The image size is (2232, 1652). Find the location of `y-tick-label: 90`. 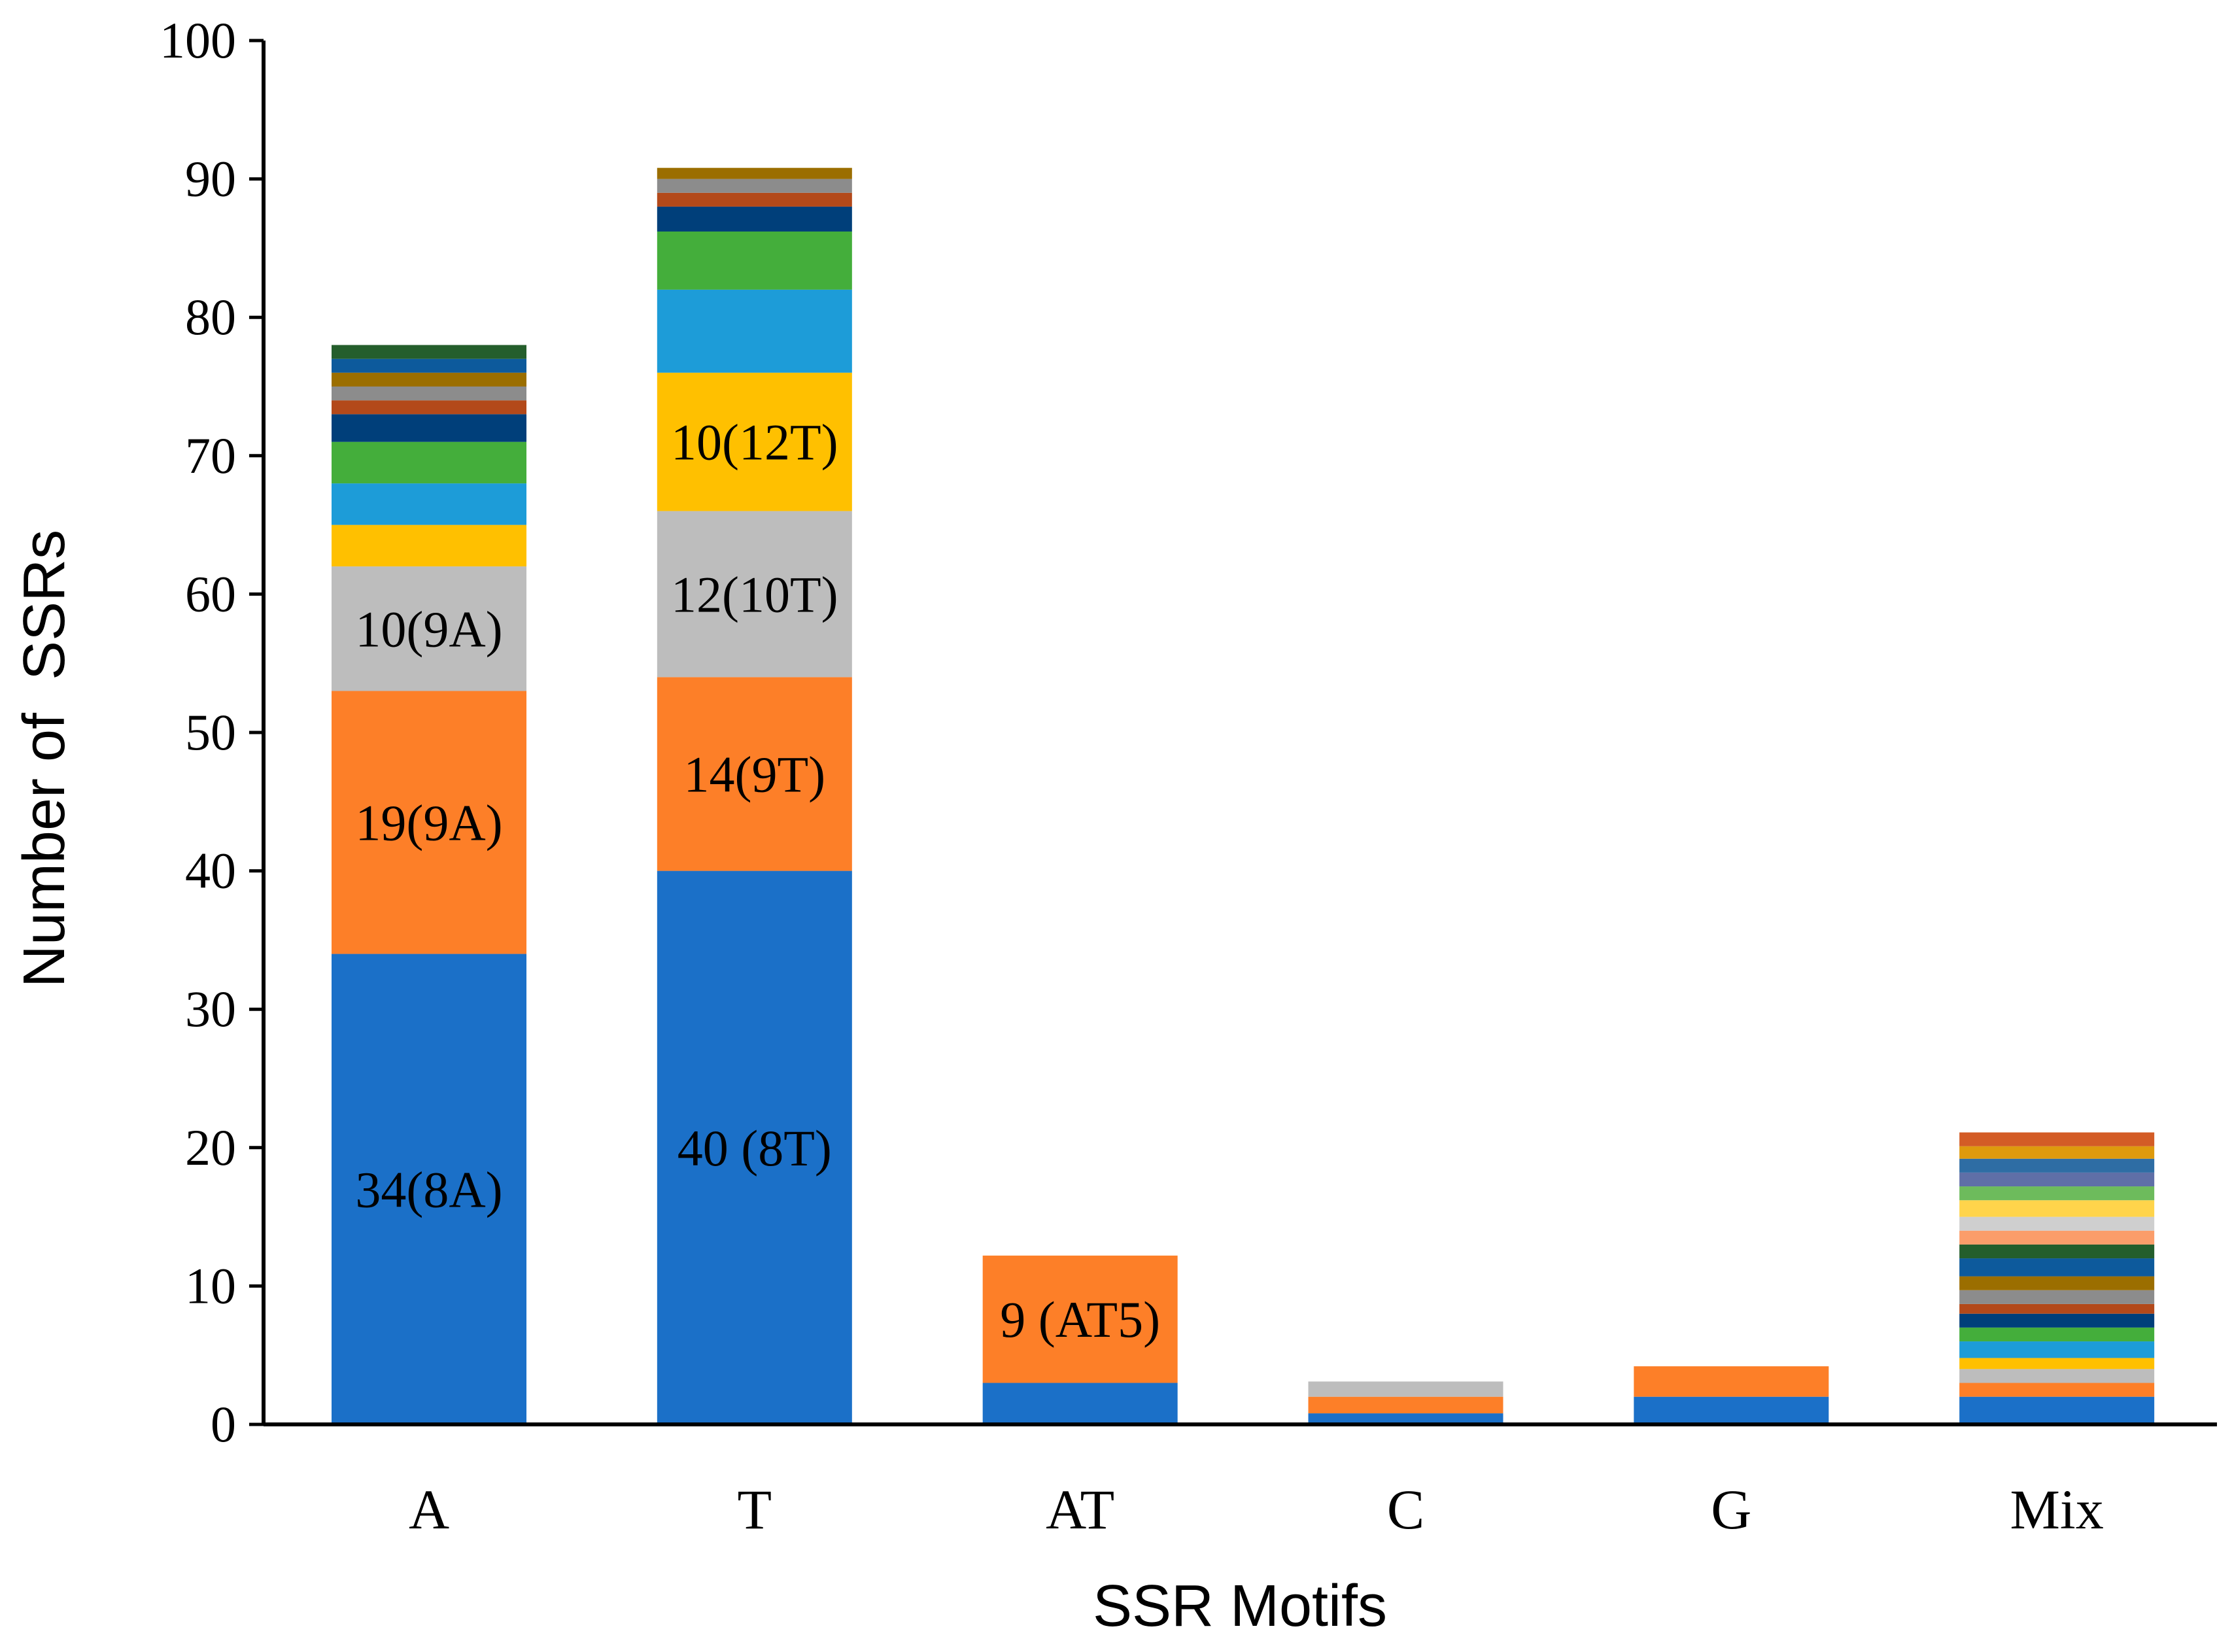

y-tick-label: 90 is located at coordinates (210, 178).